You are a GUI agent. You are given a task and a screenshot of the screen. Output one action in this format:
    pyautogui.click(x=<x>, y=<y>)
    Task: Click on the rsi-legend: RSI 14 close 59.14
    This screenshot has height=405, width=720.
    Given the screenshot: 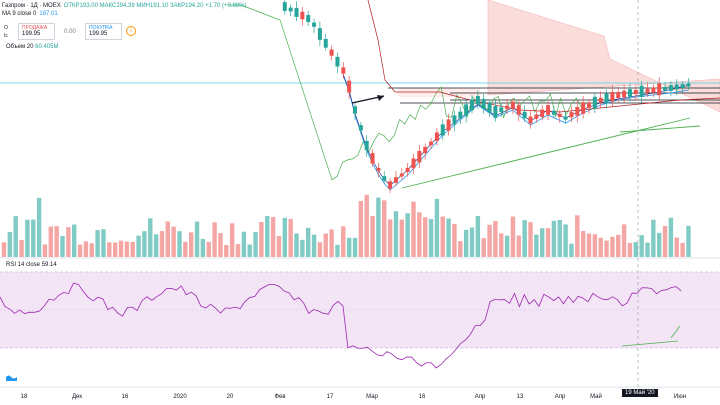 What is the action you would take?
    pyautogui.click(x=31, y=265)
    